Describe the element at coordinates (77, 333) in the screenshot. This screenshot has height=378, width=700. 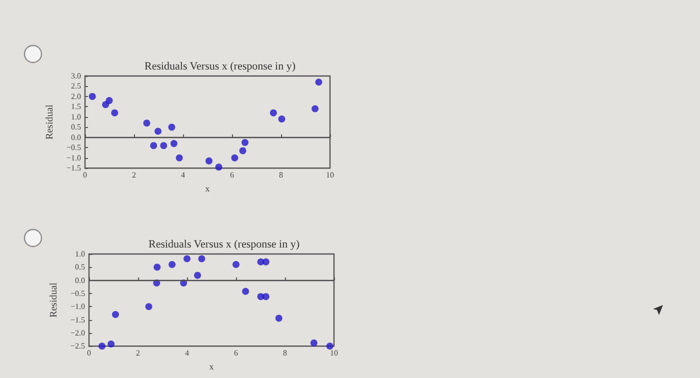
I see `y-tick-label: −2.0` at that location.